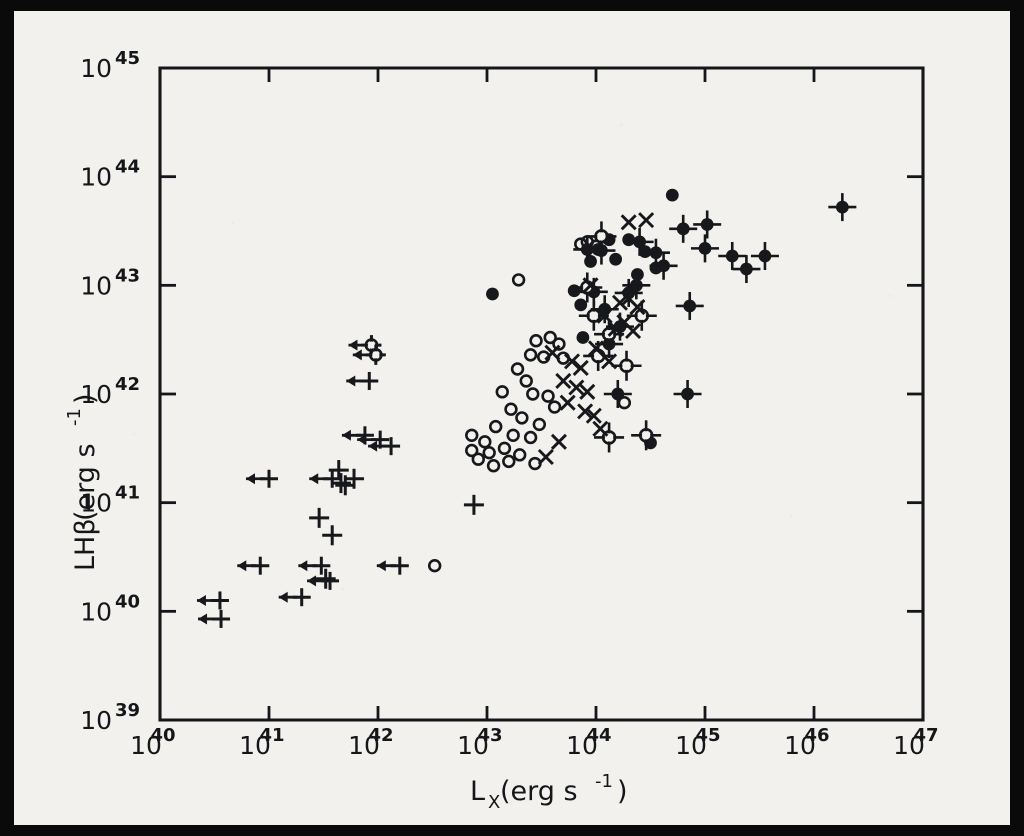  What do you see at coordinates (367, 350) in the screenshot?
I see `series-open-circle-upper-limit` at bounding box center [367, 350].